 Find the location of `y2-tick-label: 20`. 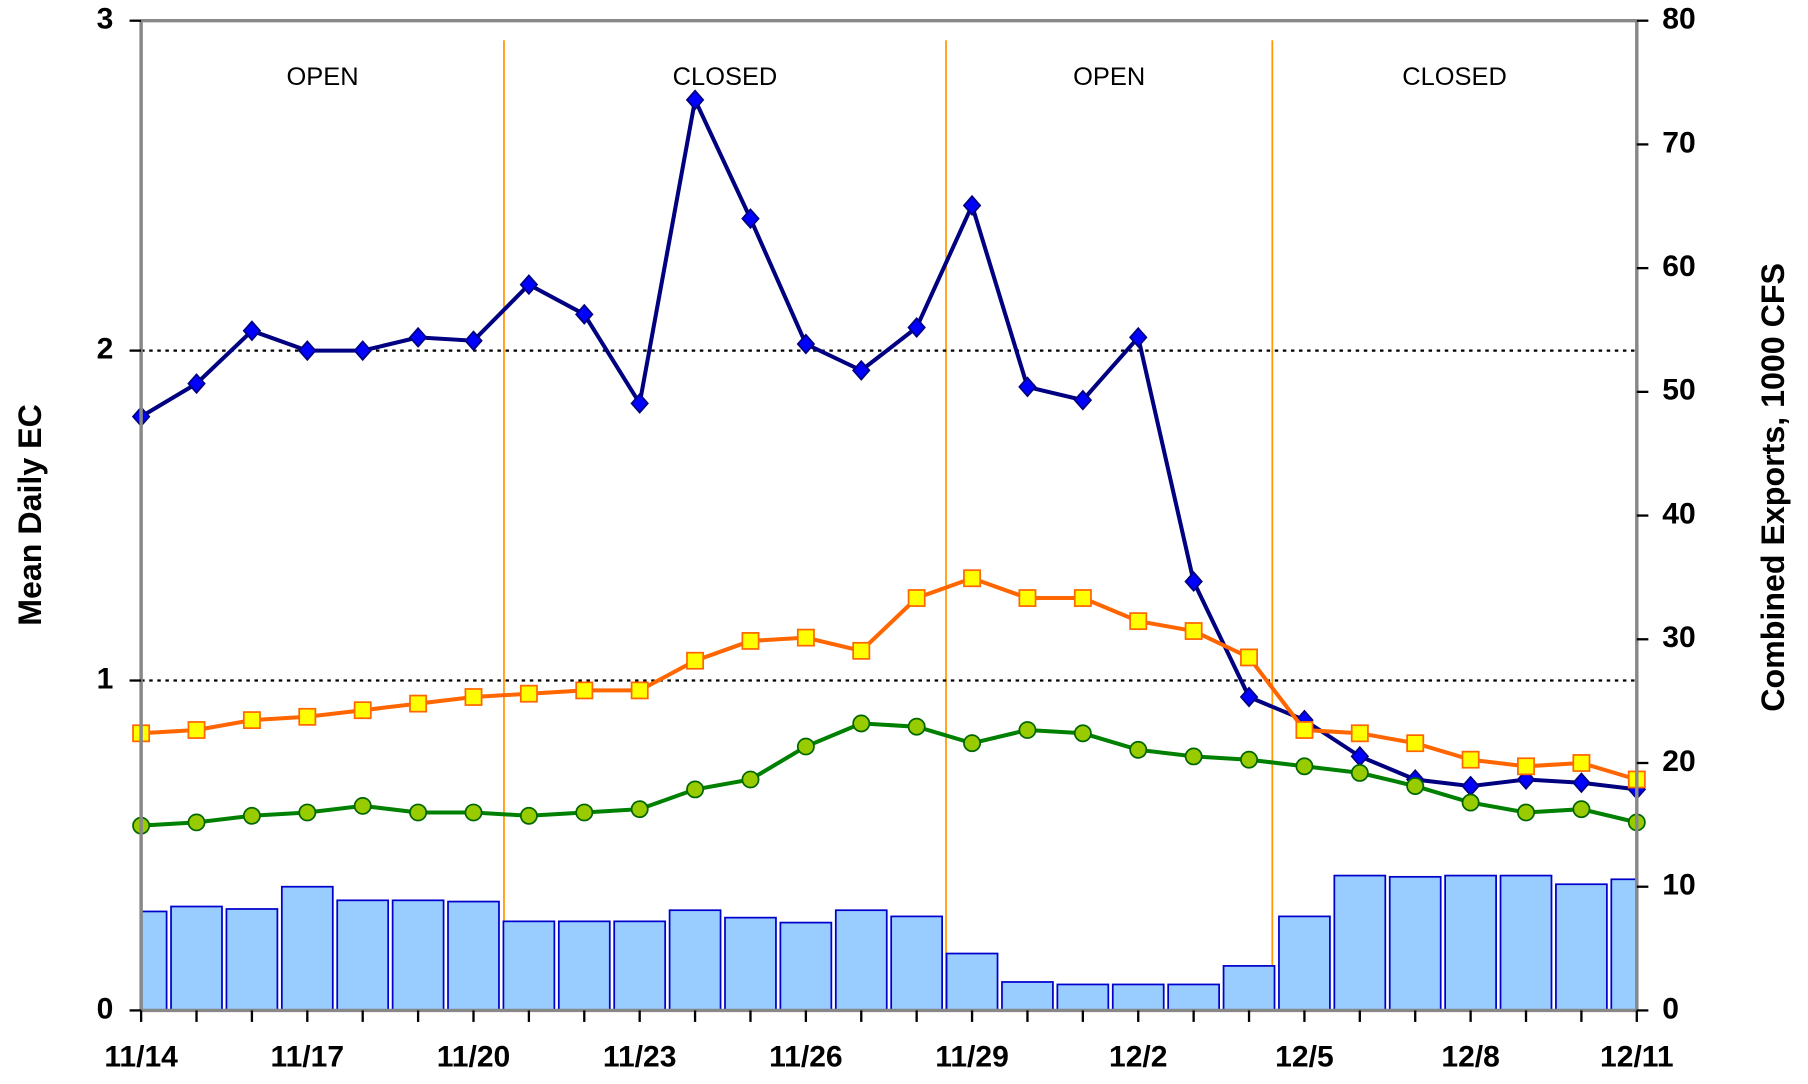

y2-tick-label: 20 is located at coordinates (1678, 761).